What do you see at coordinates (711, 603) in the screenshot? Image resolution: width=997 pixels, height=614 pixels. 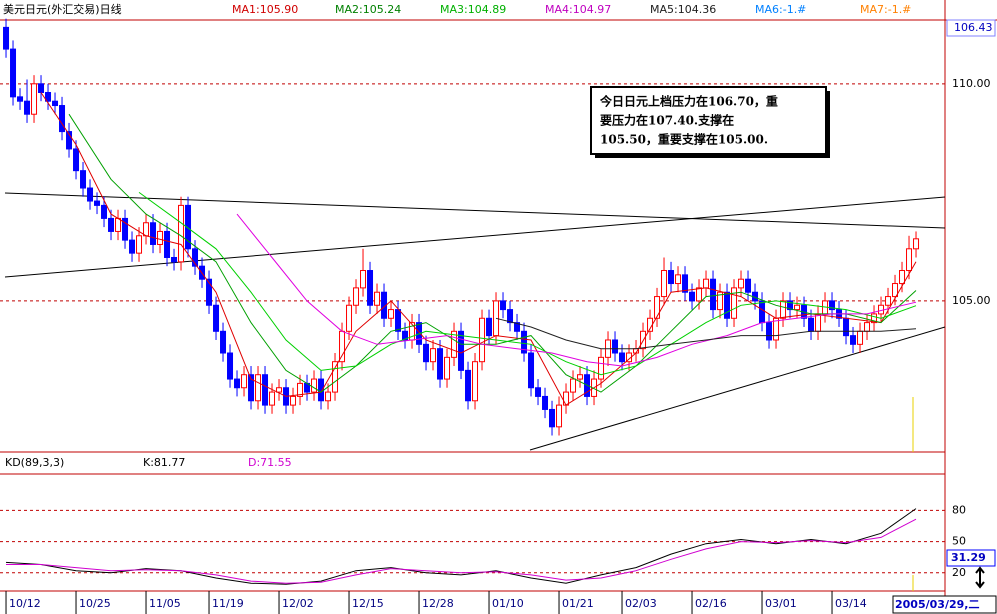 I see `x-tick-label: 02/16` at bounding box center [711, 603].